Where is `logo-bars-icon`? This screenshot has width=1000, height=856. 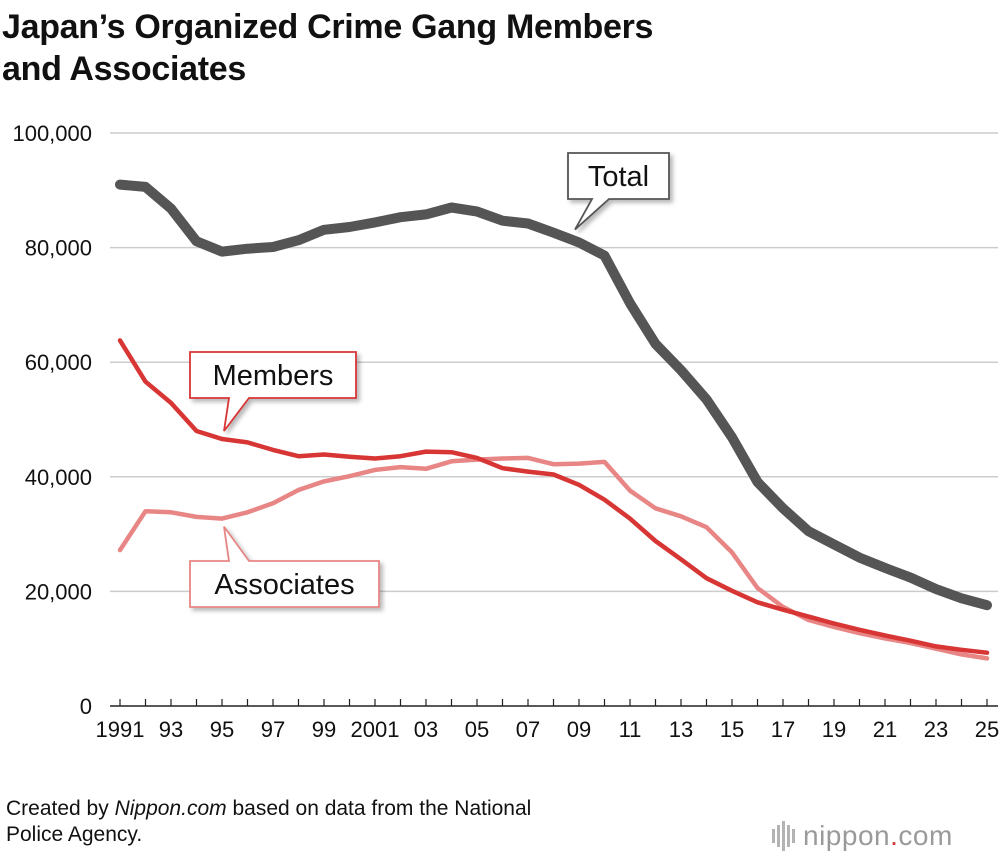
logo-bars-icon is located at coordinates (783, 836).